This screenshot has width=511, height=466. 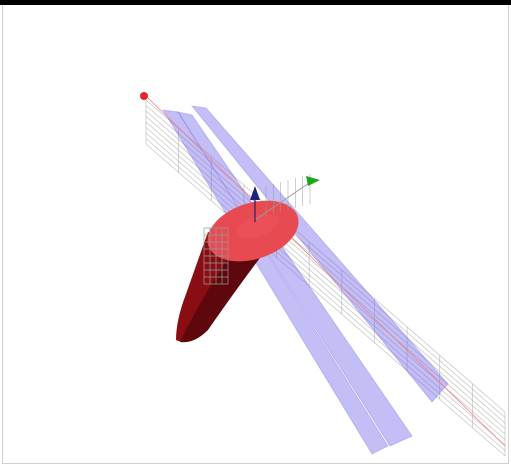 What do you see at coordinates (255, 2) in the screenshot?
I see `window-top-border` at bounding box center [255, 2].